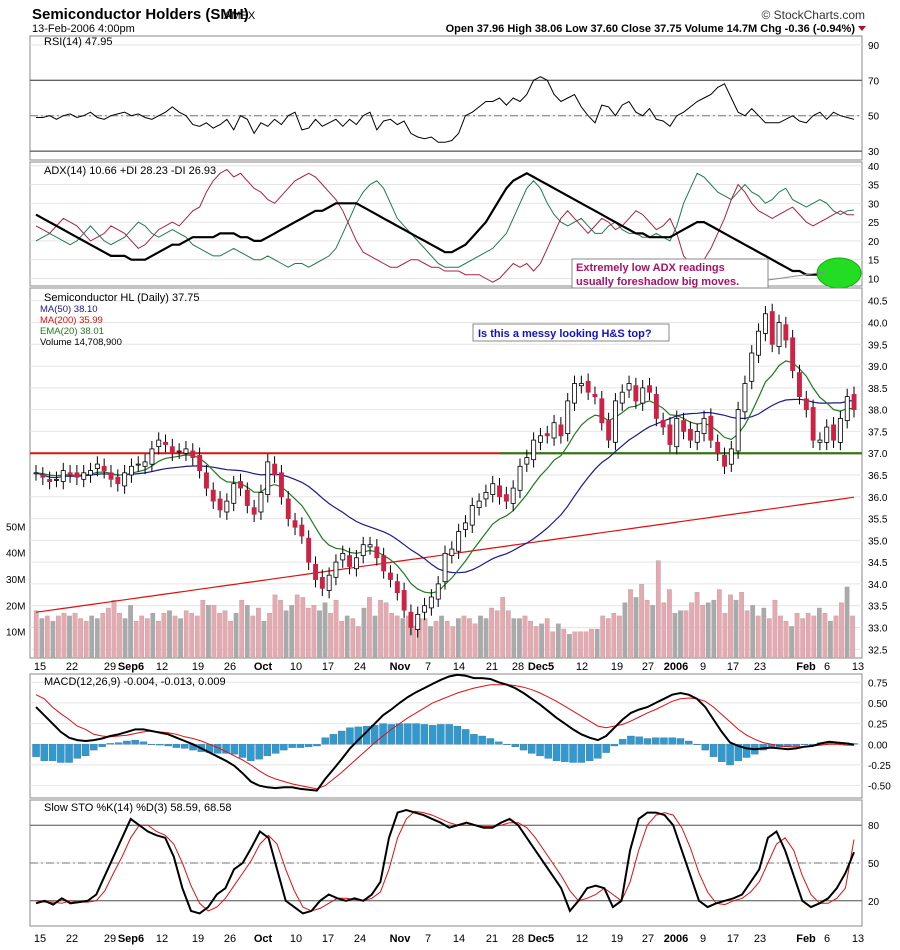  I want to click on adx-legend: ADX(14) 10.66 +DI 28.23 -DI 26.93, so click(130, 171).